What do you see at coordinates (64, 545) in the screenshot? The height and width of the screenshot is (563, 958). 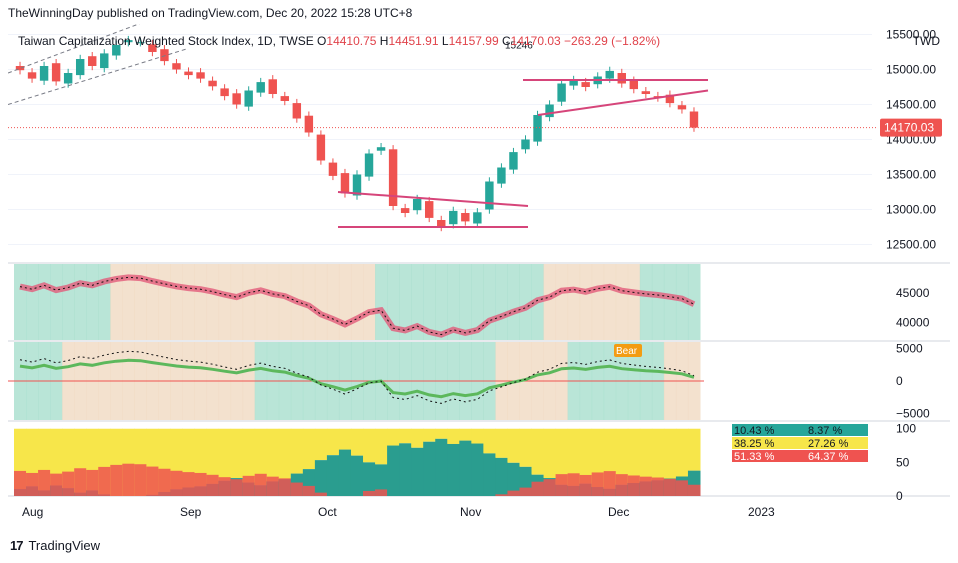 I see `footer-brand: TradingView` at bounding box center [64, 545].